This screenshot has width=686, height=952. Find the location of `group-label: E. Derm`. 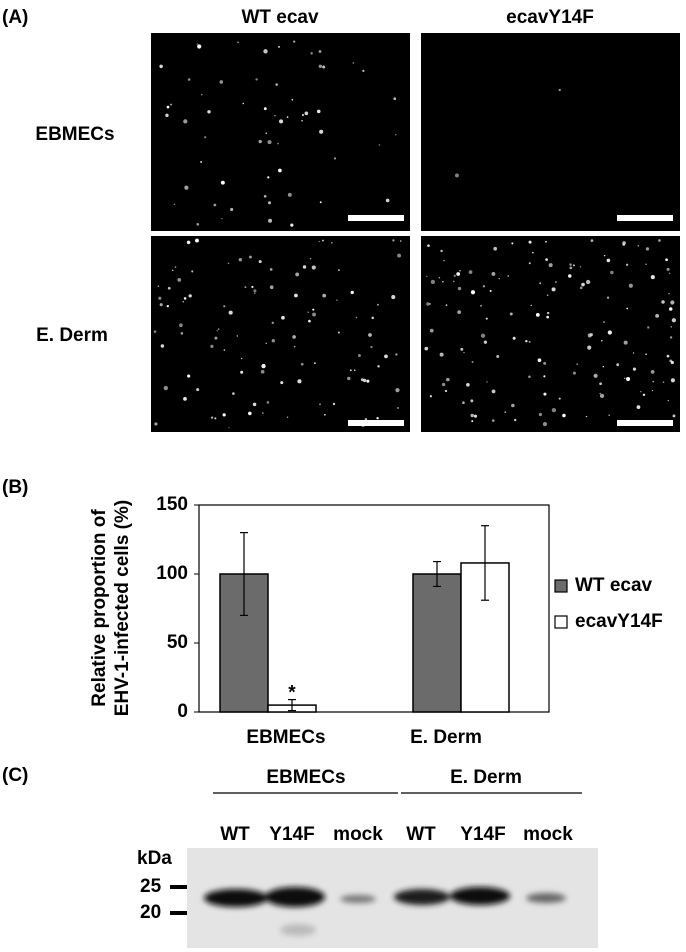

group-label: E. Derm is located at coordinates (486, 777).